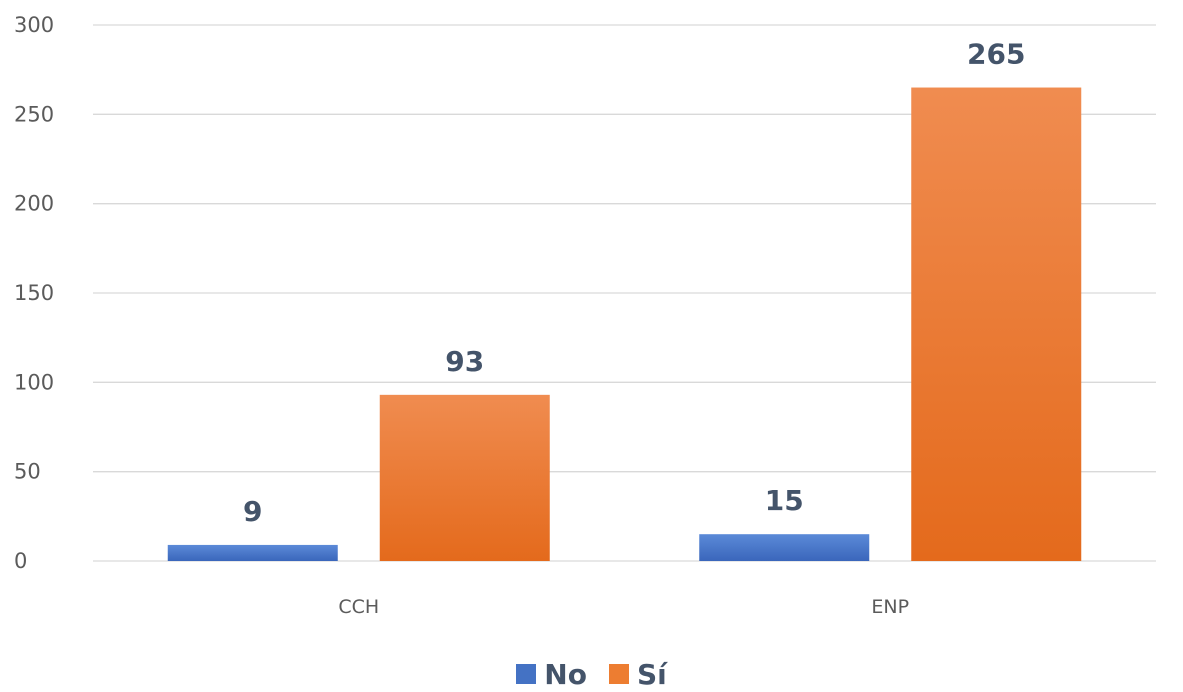 This screenshot has width=1183, height=692. I want to click on legend-item-no: No, so click(551, 674).